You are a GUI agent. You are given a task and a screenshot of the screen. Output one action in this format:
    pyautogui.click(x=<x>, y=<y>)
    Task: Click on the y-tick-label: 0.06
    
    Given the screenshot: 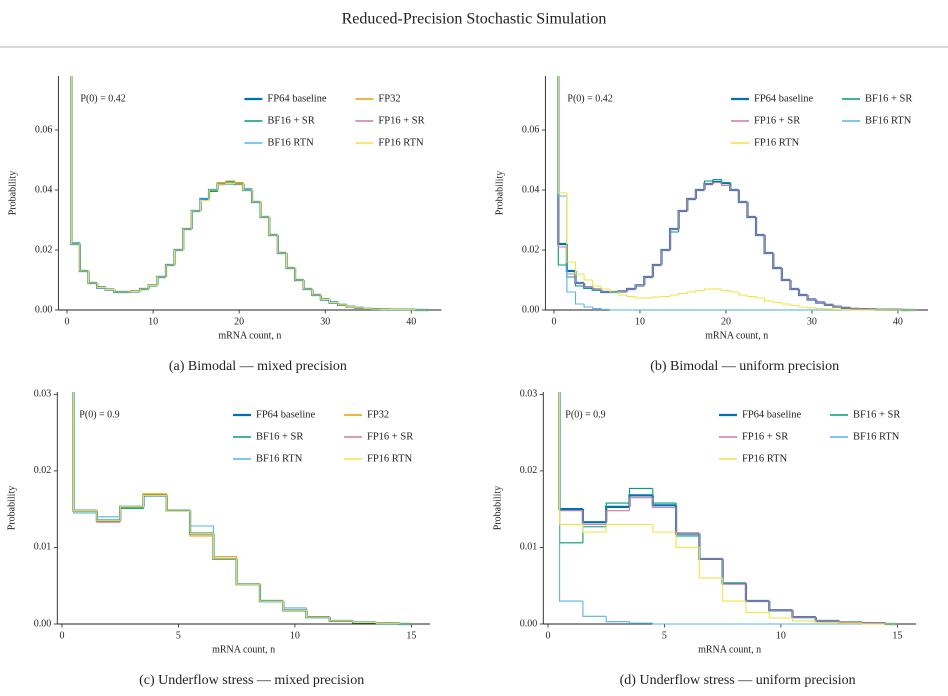 What is the action you would take?
    pyautogui.click(x=531, y=129)
    